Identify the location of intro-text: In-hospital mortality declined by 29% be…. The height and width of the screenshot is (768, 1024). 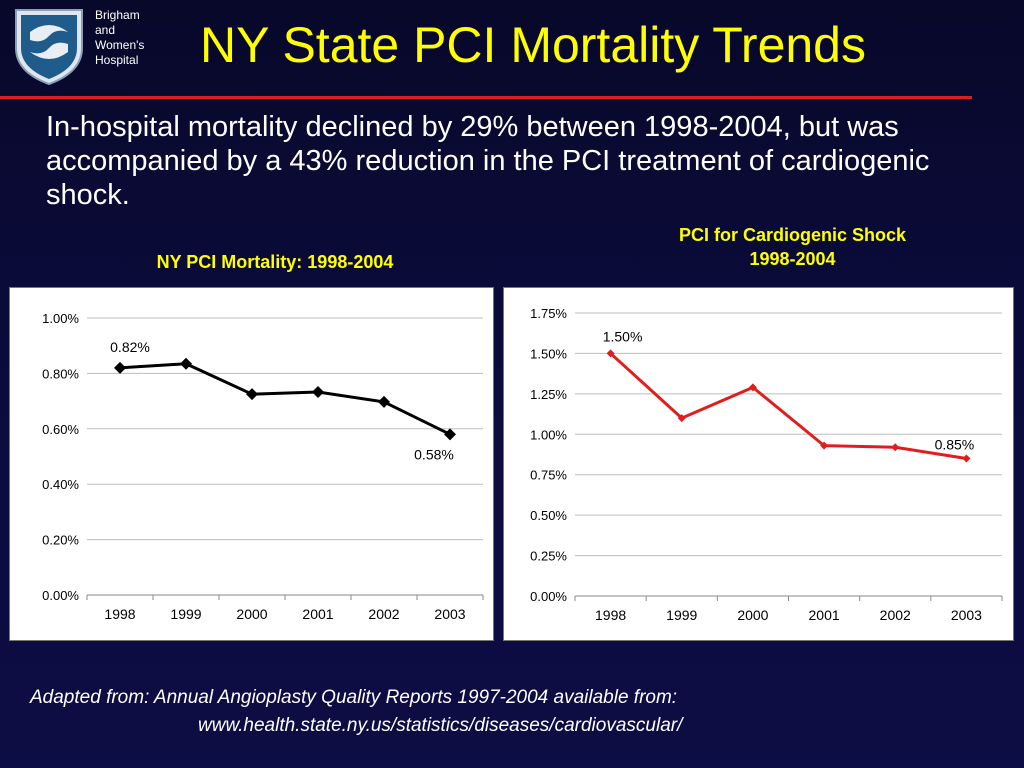
(488, 161).